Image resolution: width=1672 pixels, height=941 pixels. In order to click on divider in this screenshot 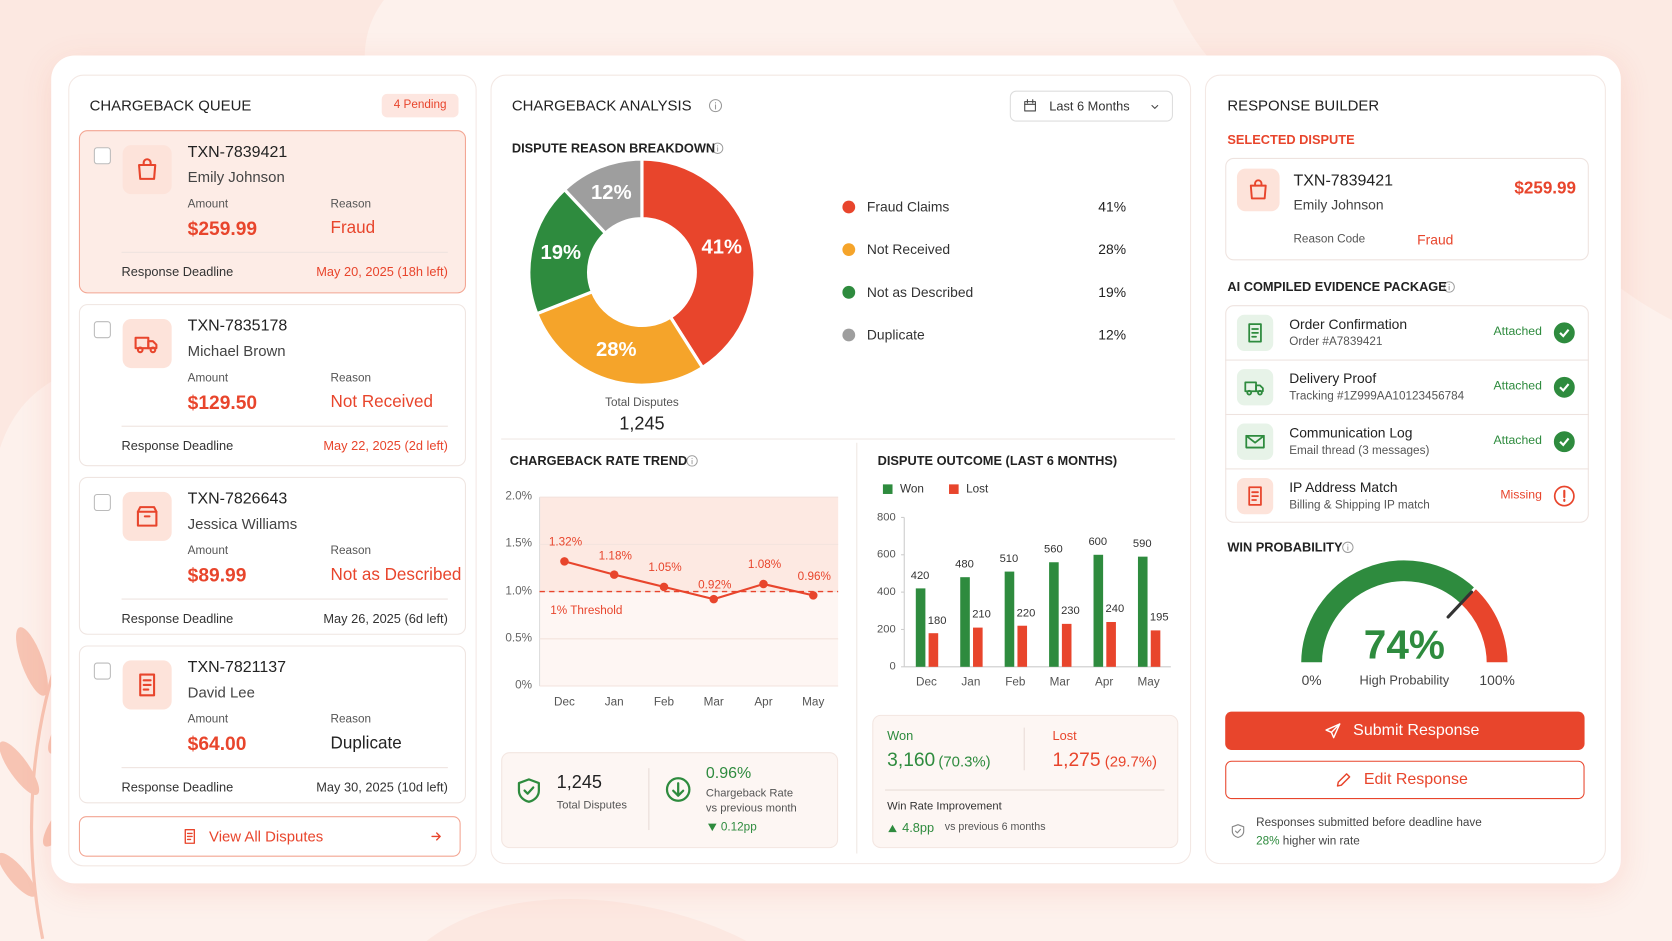, I will do `click(857, 648)`.